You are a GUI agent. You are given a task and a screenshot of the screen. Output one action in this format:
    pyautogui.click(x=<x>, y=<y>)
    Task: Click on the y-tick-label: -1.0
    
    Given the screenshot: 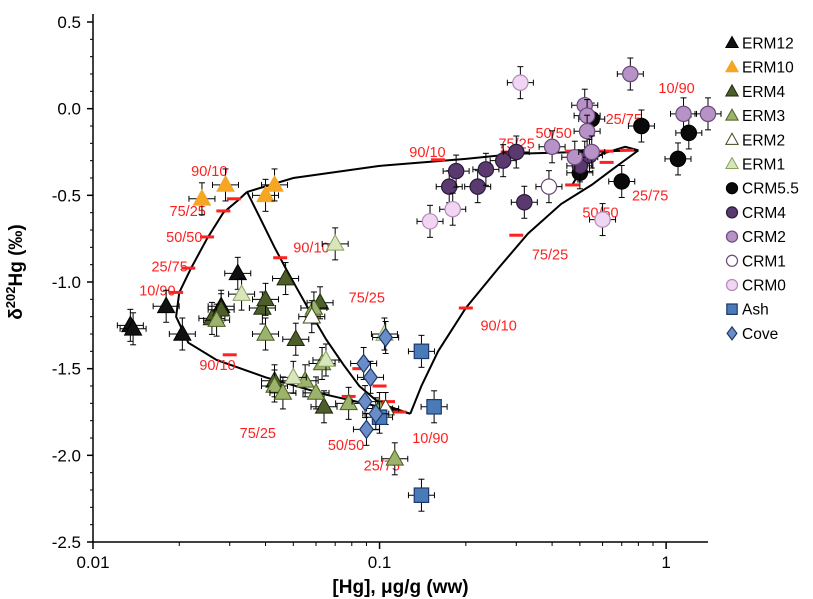 What is the action you would take?
    pyautogui.click(x=66, y=282)
    